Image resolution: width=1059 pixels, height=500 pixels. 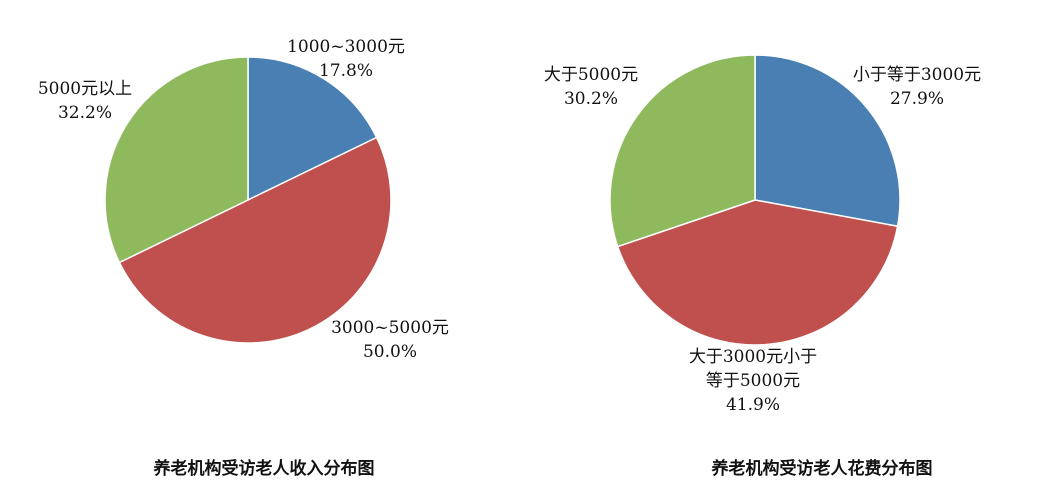 I want to click on slice-category-label: 等于5000元, so click(x=753, y=381).